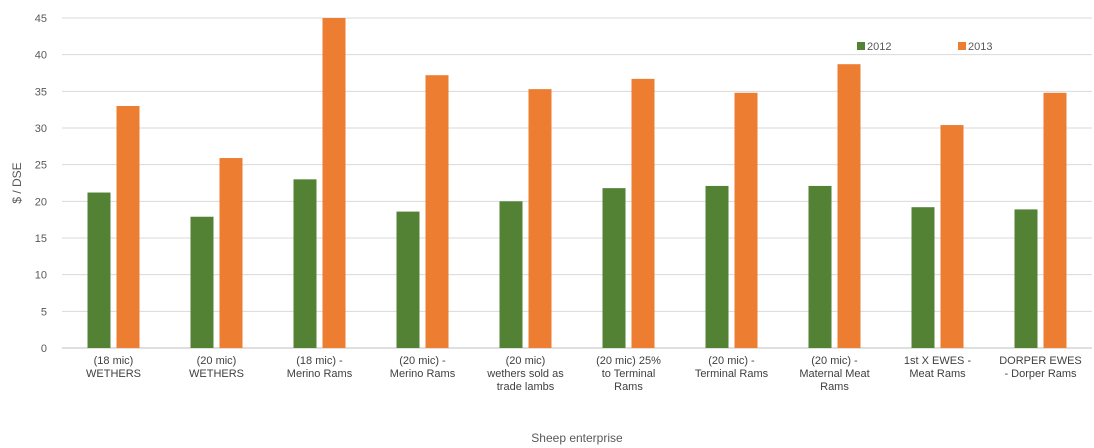  What do you see at coordinates (216, 367) in the screenshot?
I see `x-category-label: (20 mic) WETHERS` at bounding box center [216, 367].